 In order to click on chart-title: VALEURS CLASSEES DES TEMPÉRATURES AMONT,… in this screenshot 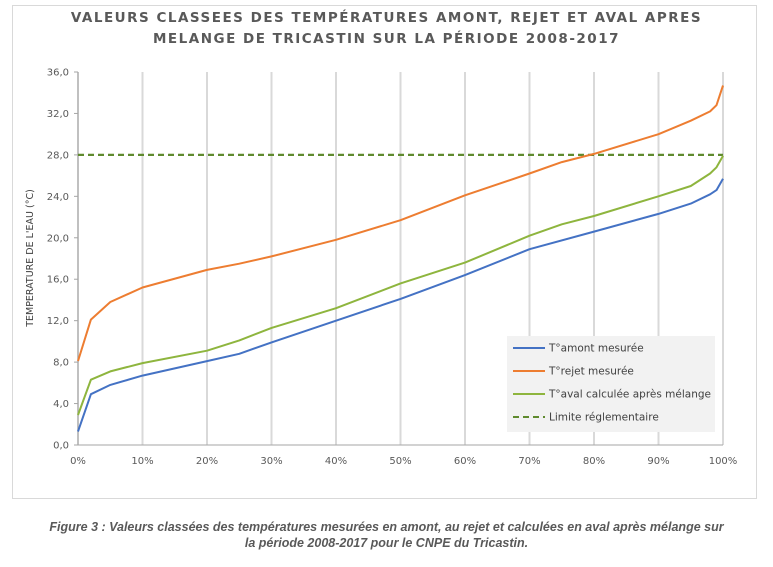, I will do `click(386, 29)`.